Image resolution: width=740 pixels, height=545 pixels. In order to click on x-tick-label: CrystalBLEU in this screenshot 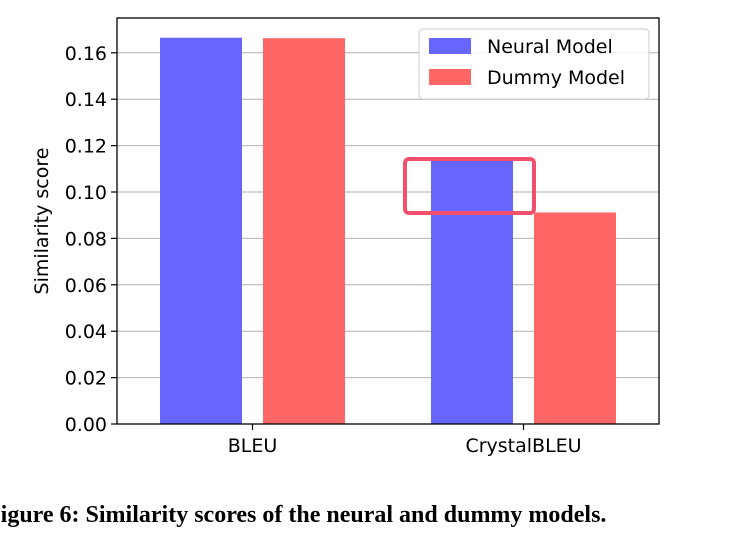, I will do `click(523, 446)`.